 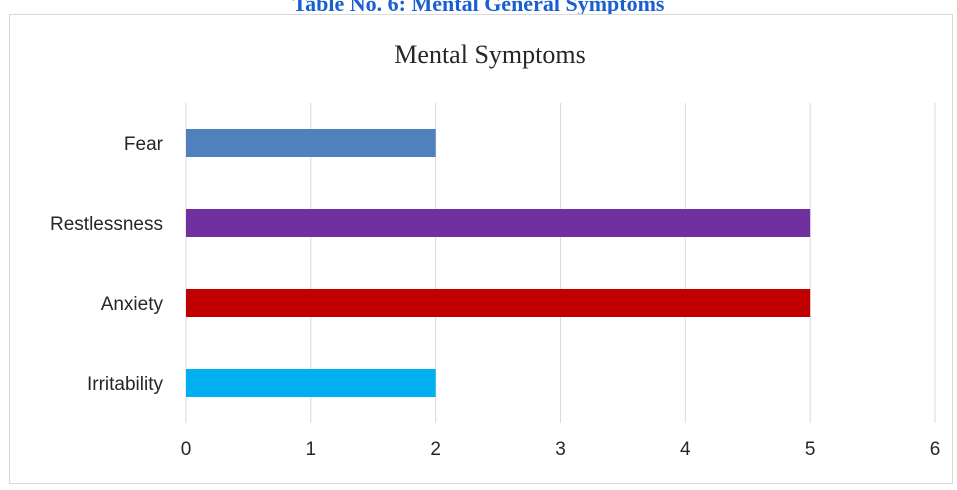 I want to click on x-tick-label: 4, so click(x=685, y=449).